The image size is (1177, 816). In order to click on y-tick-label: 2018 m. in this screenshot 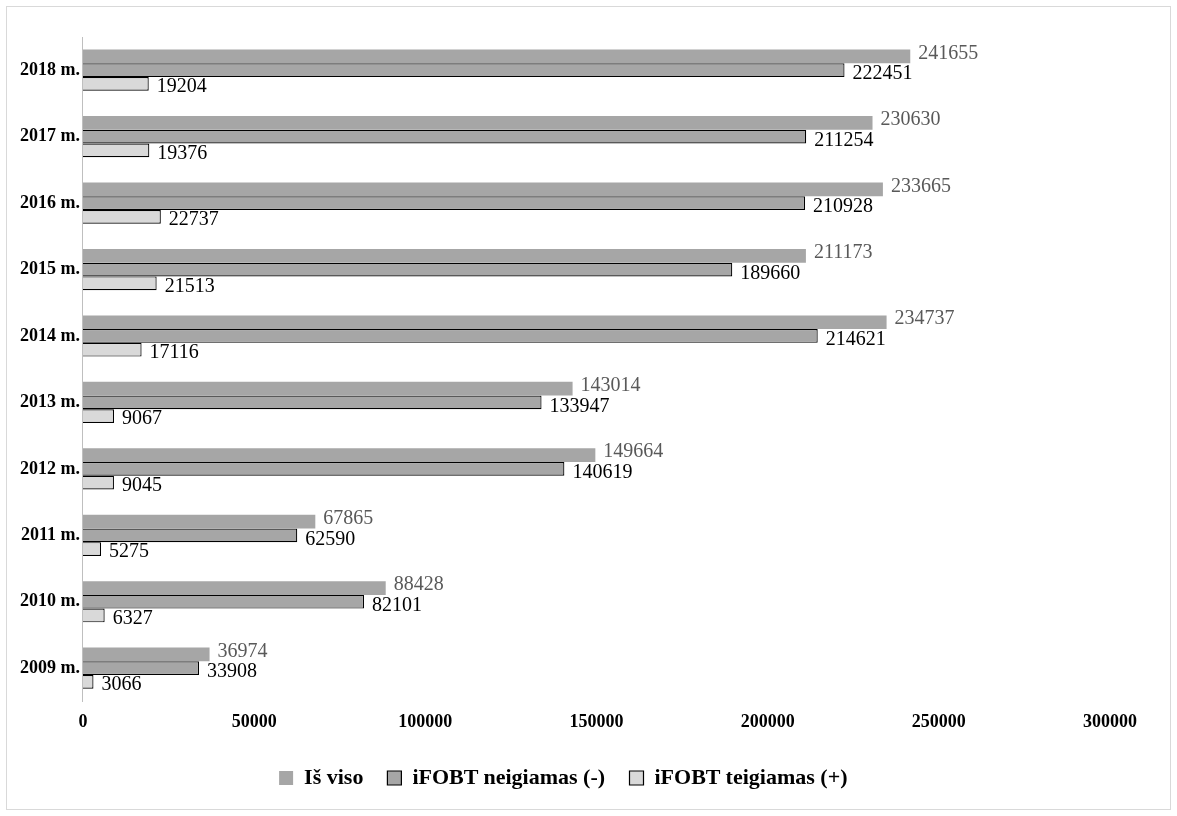, I will do `click(49, 68)`.